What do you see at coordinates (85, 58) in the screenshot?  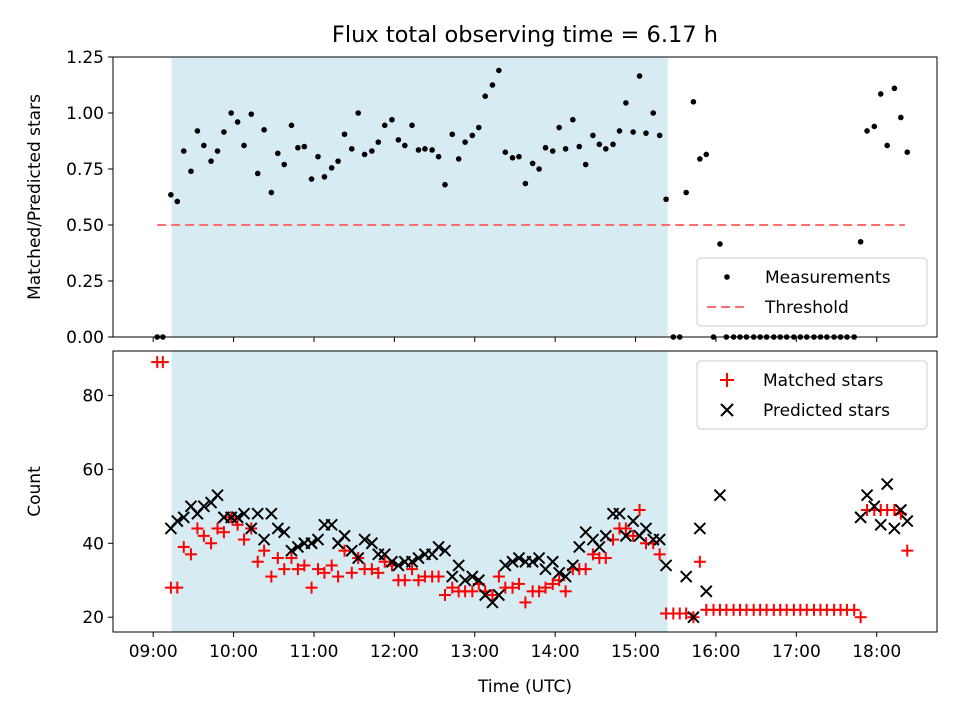 I see `y-tick-label: 1.25` at bounding box center [85, 58].